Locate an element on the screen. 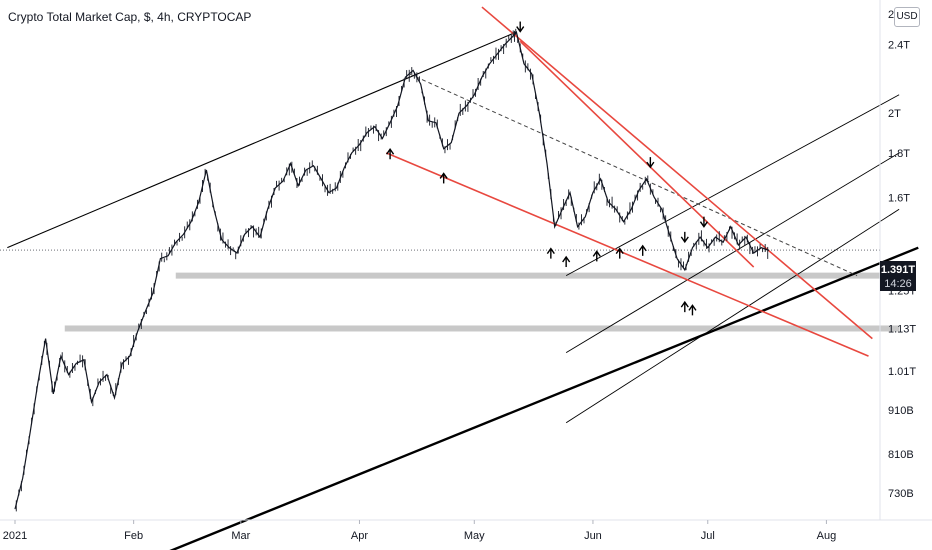  price-badge-countdown: 14:26 is located at coordinates (898, 284).